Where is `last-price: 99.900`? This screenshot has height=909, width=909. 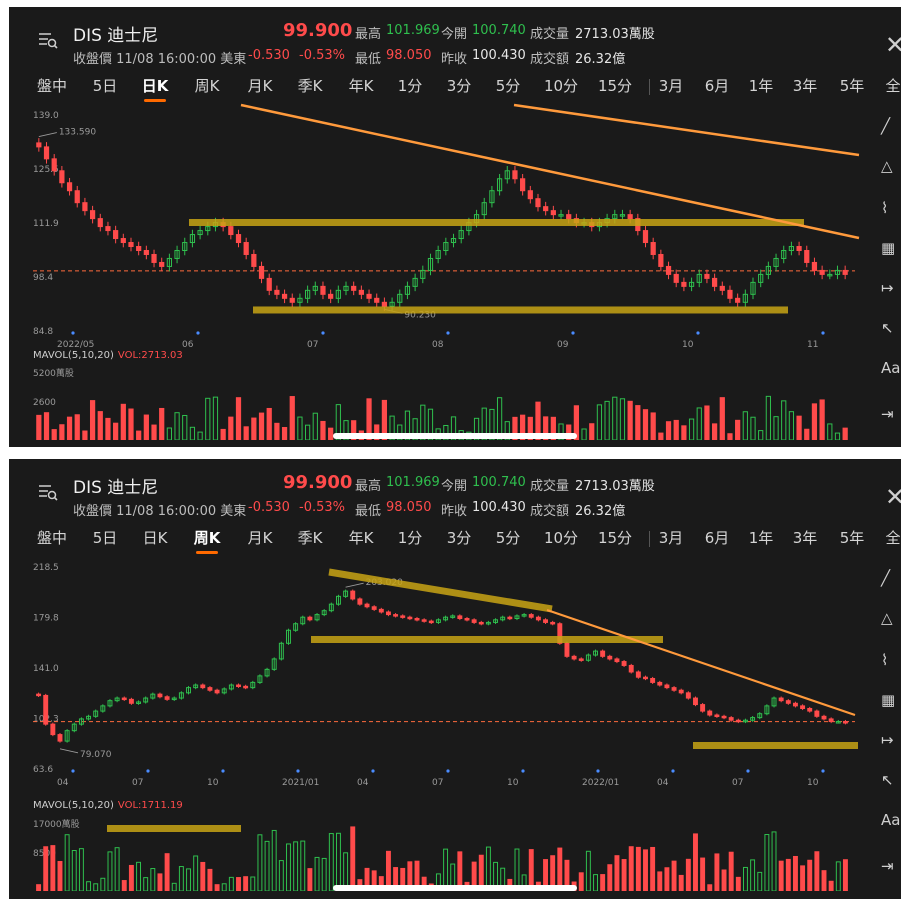
last-price: 99.900 is located at coordinates (318, 30).